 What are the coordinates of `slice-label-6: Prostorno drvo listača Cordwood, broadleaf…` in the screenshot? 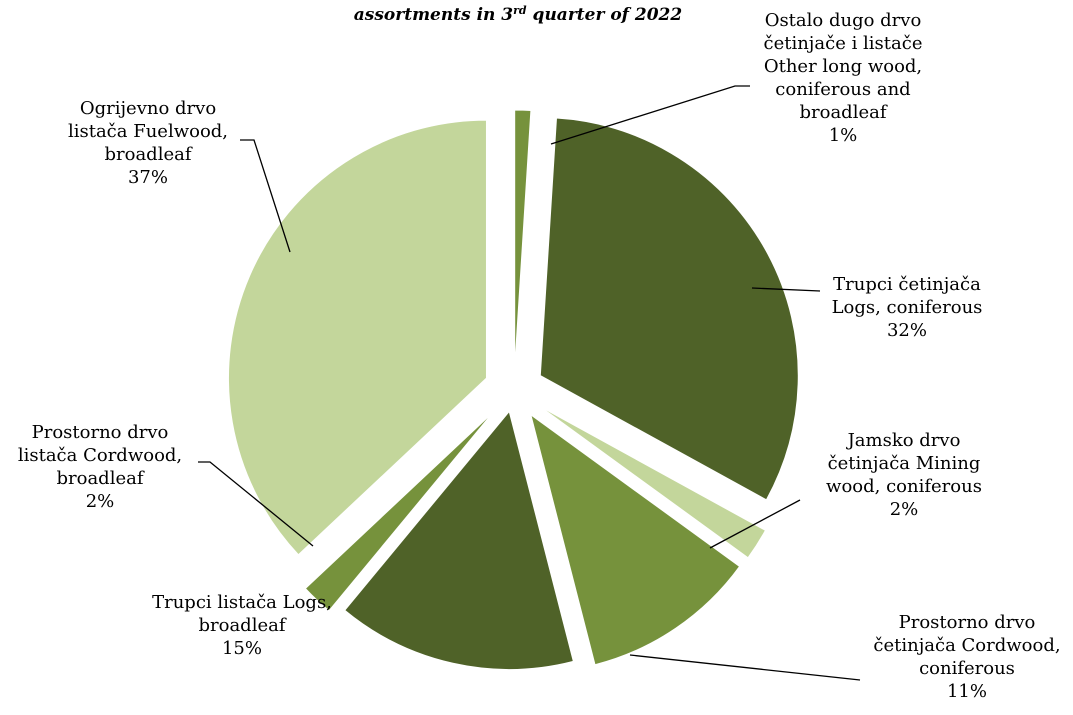 It's located at (100, 467).